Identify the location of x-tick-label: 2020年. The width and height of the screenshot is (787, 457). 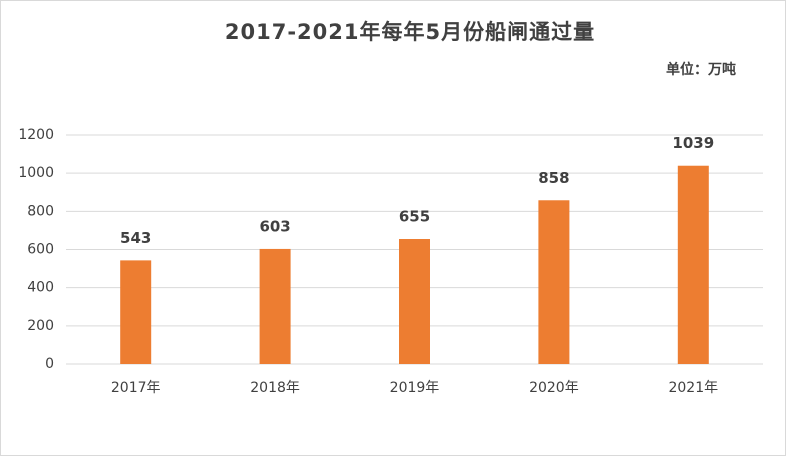
(554, 388).